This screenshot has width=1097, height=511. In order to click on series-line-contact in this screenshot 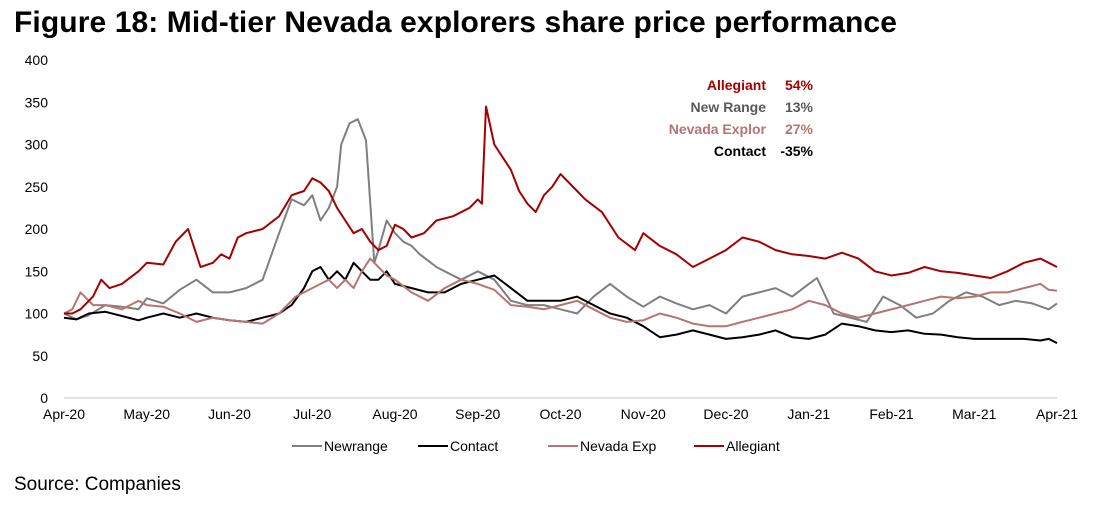, I will do `click(560, 302)`.